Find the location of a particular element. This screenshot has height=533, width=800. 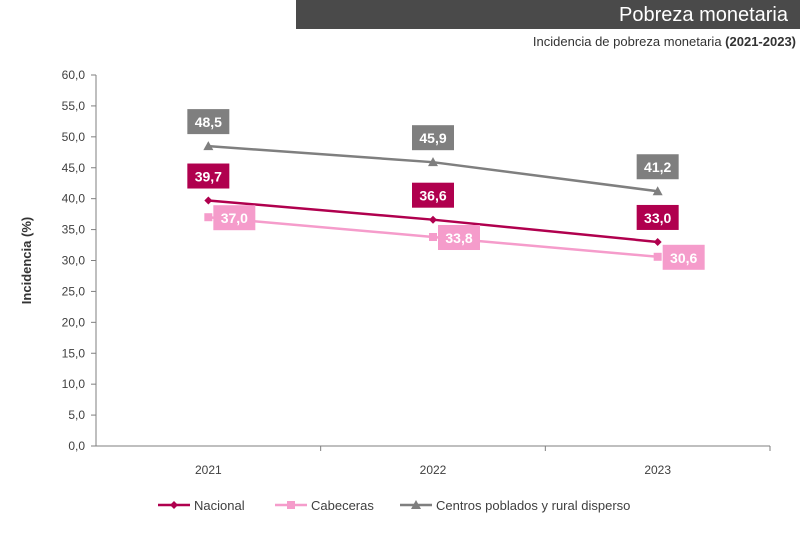

data-label: 30,6 is located at coordinates (683, 258).